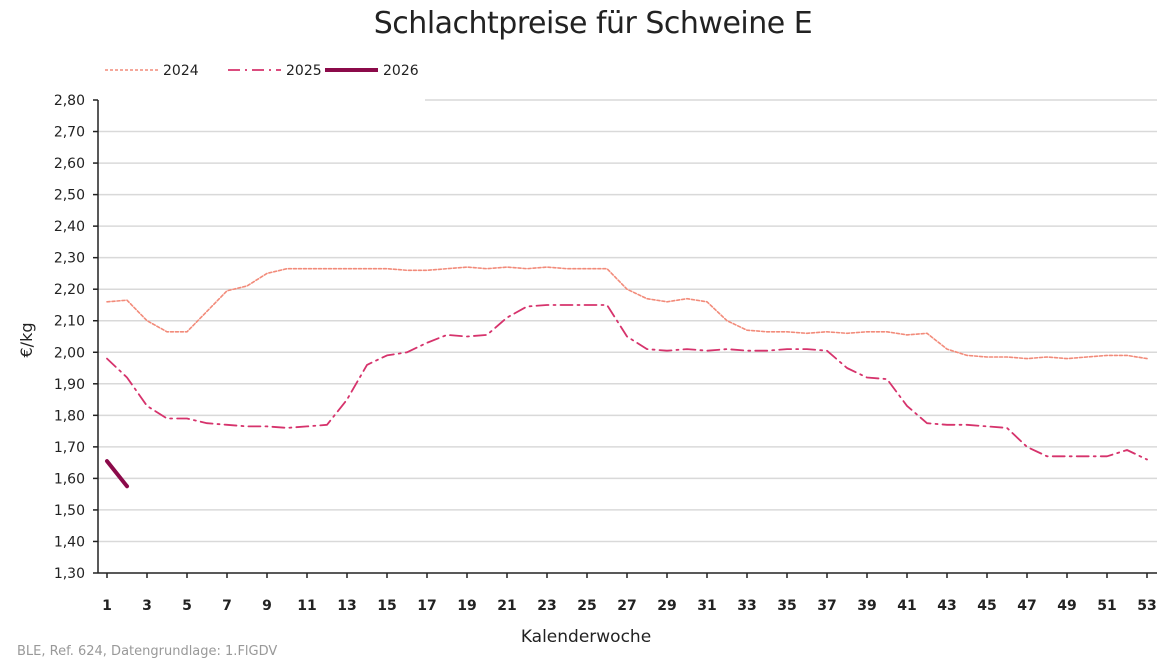 The image size is (1170, 658). Describe the element at coordinates (386, 606) in the screenshot. I see `x-tick-label: 15` at that location.